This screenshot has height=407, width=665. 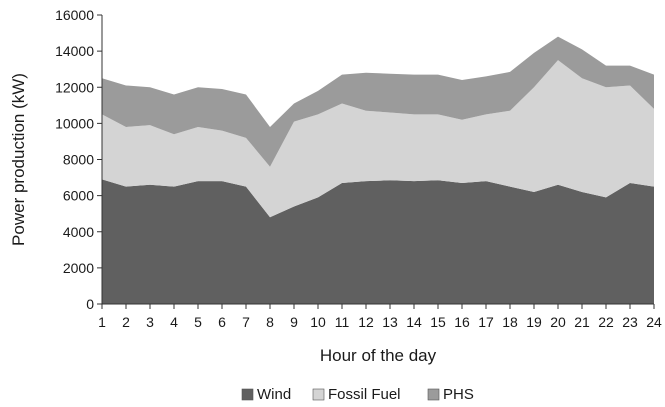 What do you see at coordinates (630, 322) in the screenshot?
I see `x-tick-label: 23` at bounding box center [630, 322].